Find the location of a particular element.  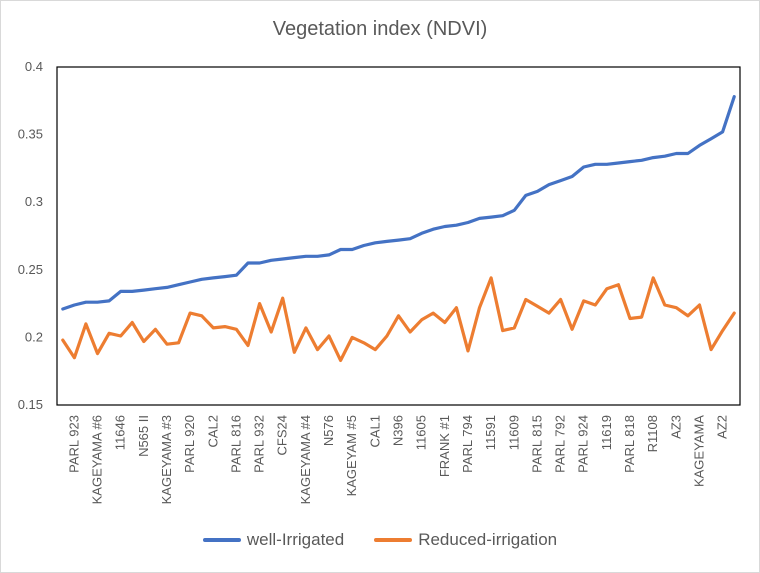

x-tick-label: AZ2 is located at coordinates (722, 427).